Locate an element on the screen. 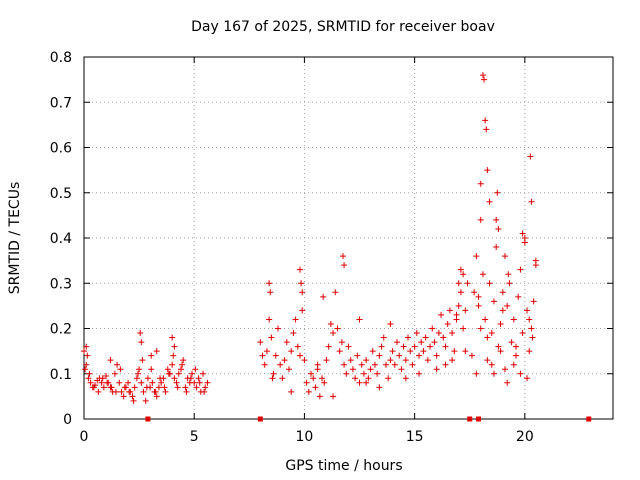 Image resolution: width=640 pixels, height=480 pixels. y-tick-label: 0.1 is located at coordinates (61, 375).